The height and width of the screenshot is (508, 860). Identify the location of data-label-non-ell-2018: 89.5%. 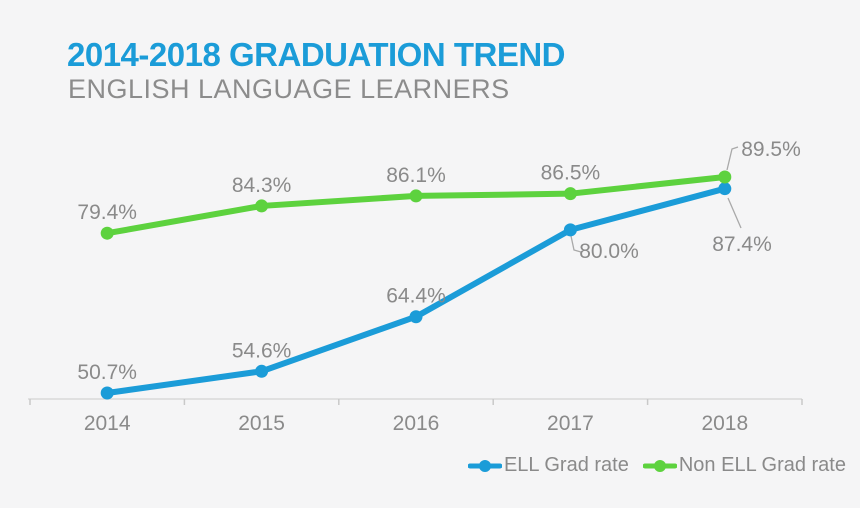
(771, 149).